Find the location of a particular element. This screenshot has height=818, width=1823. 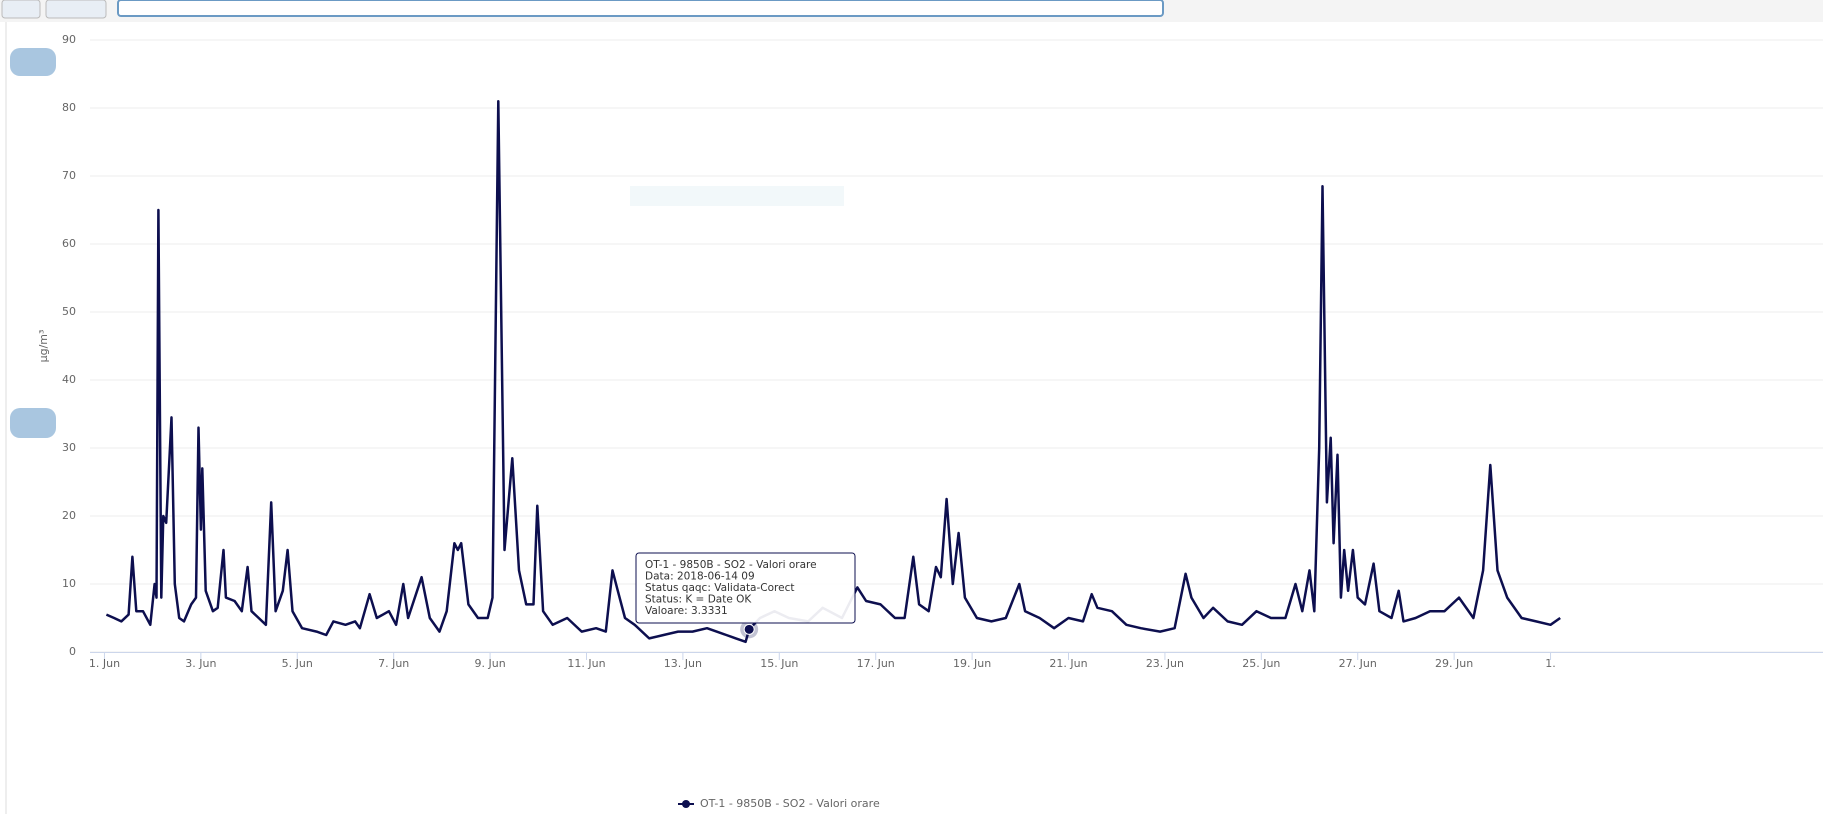

x-tick-label: 27. Jun is located at coordinates (1358, 663).